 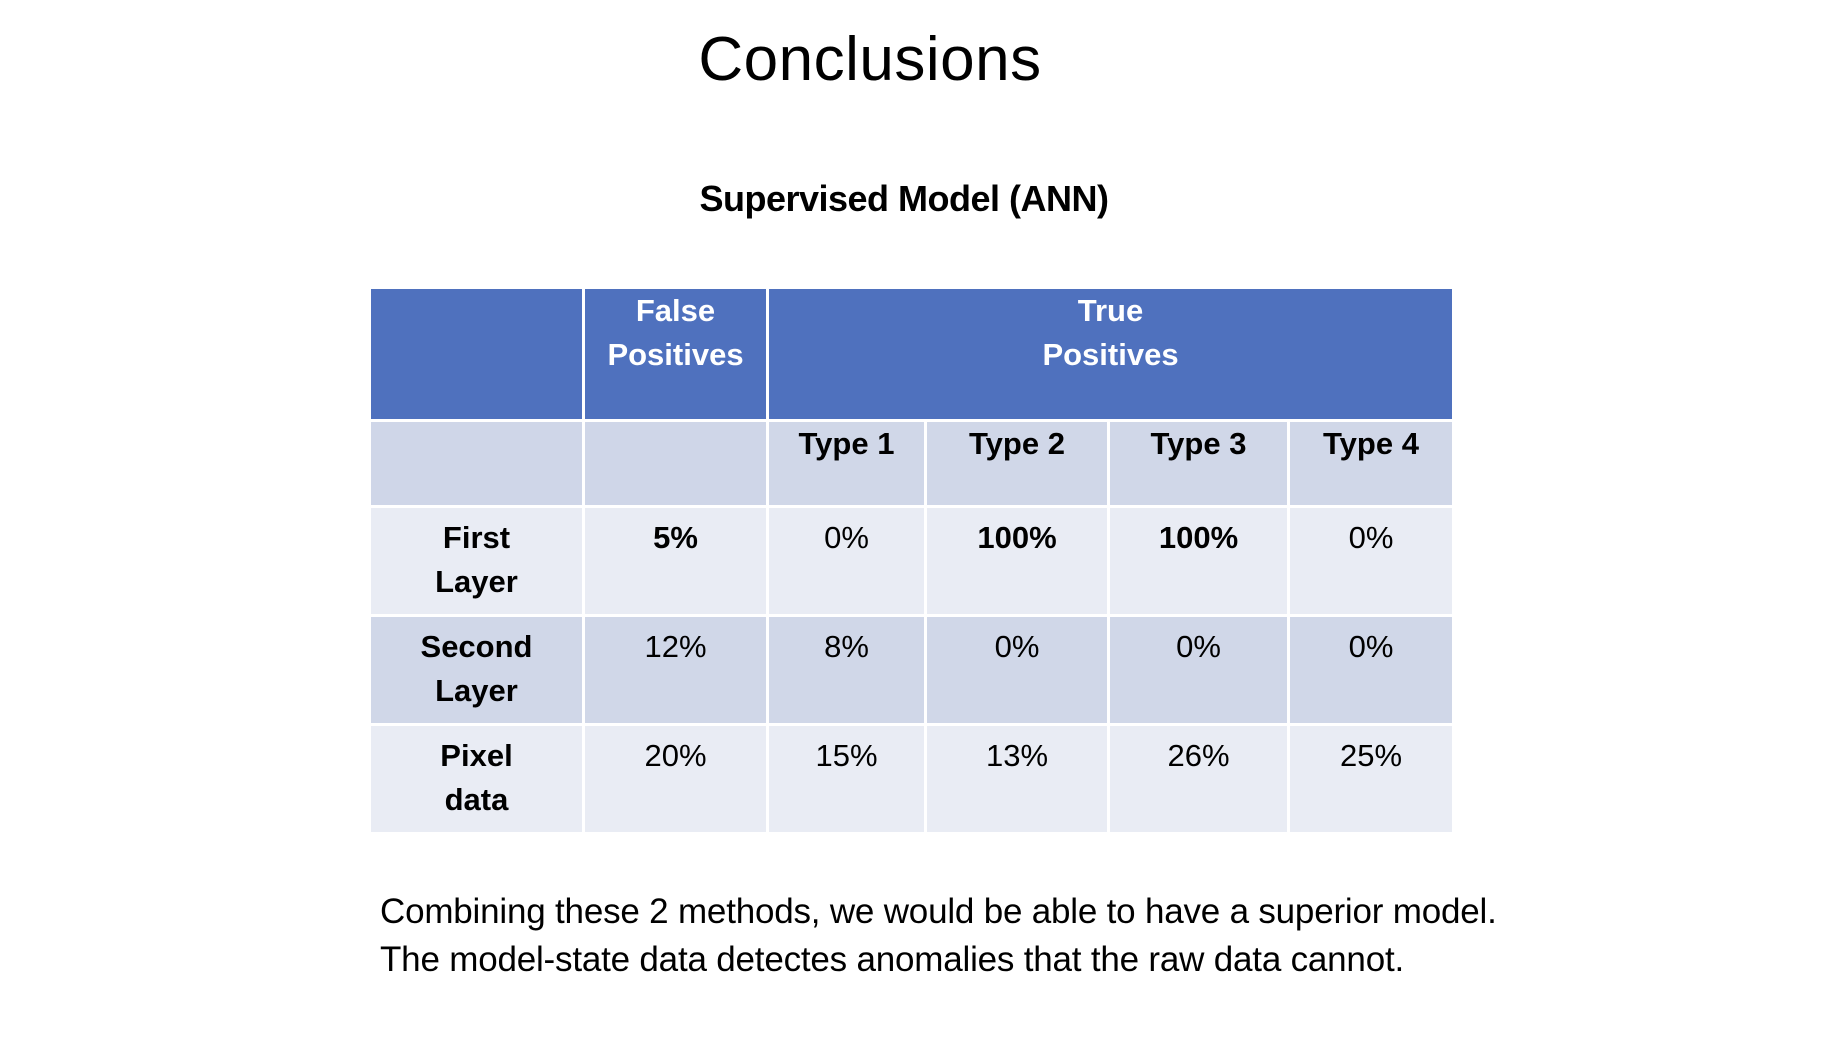 What do you see at coordinates (1371, 463) in the screenshot?
I see `subheader-type-4: Type 4` at bounding box center [1371, 463].